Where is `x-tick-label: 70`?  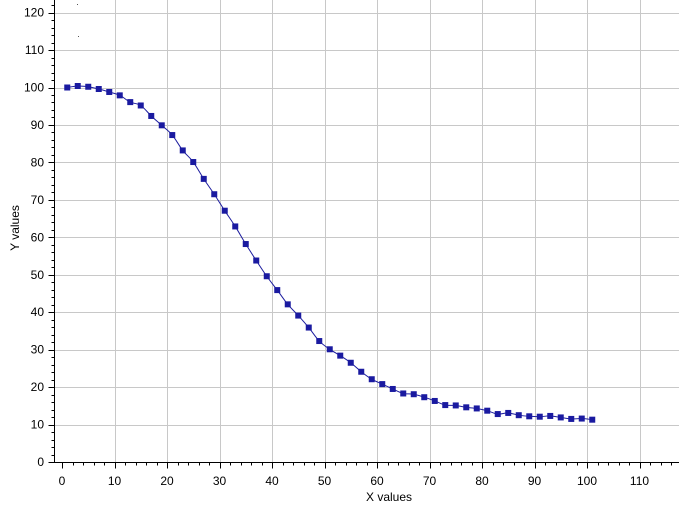 x-tick-label: 70 is located at coordinates (430, 481).